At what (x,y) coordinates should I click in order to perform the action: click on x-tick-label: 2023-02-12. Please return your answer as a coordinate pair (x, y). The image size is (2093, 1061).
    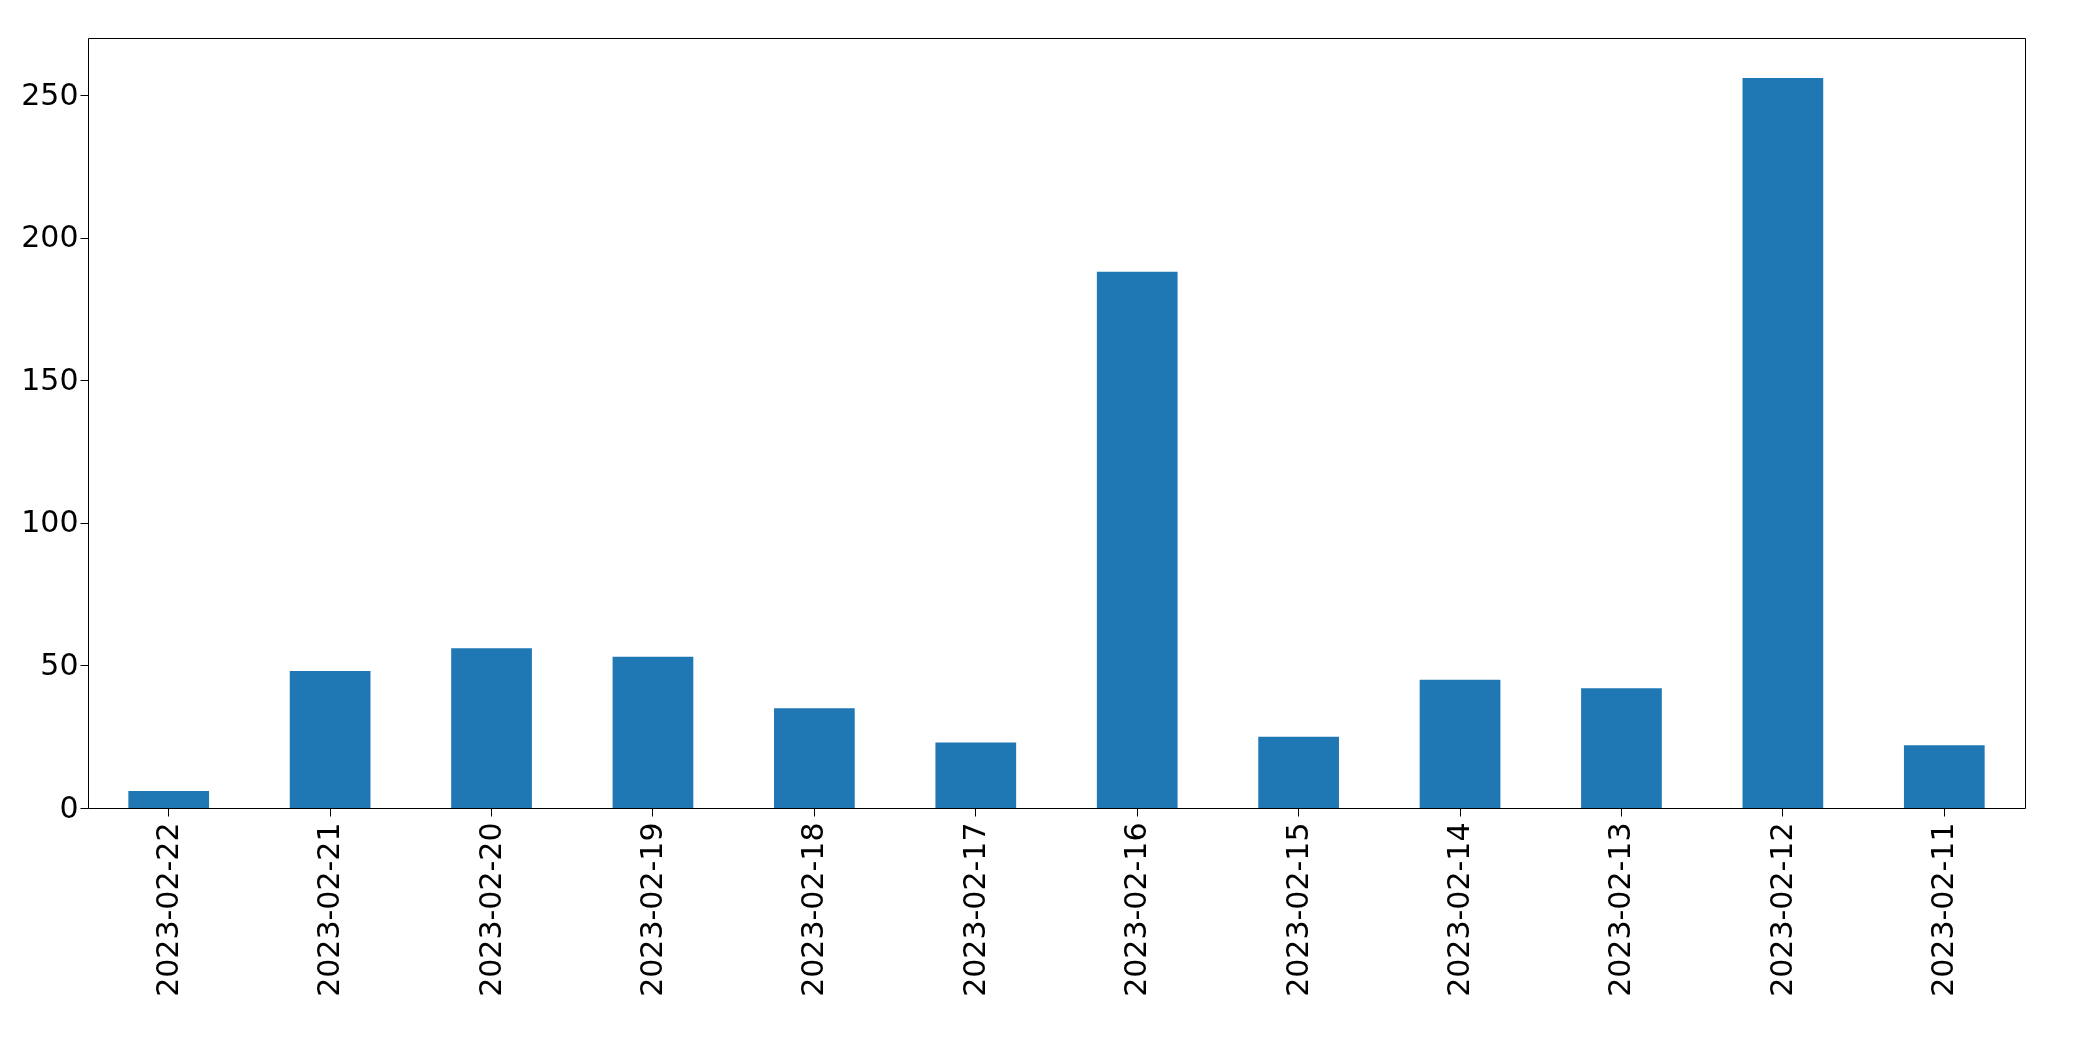
    Looking at the image, I should click on (1781, 909).